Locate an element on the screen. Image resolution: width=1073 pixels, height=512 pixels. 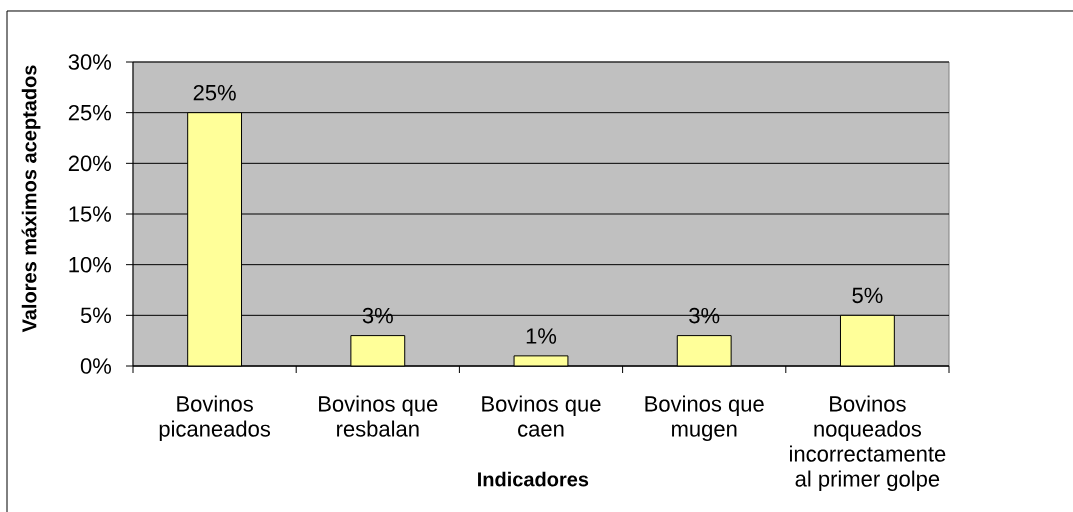
x-tick-label: Bovinos picaneados is located at coordinates (215, 418).